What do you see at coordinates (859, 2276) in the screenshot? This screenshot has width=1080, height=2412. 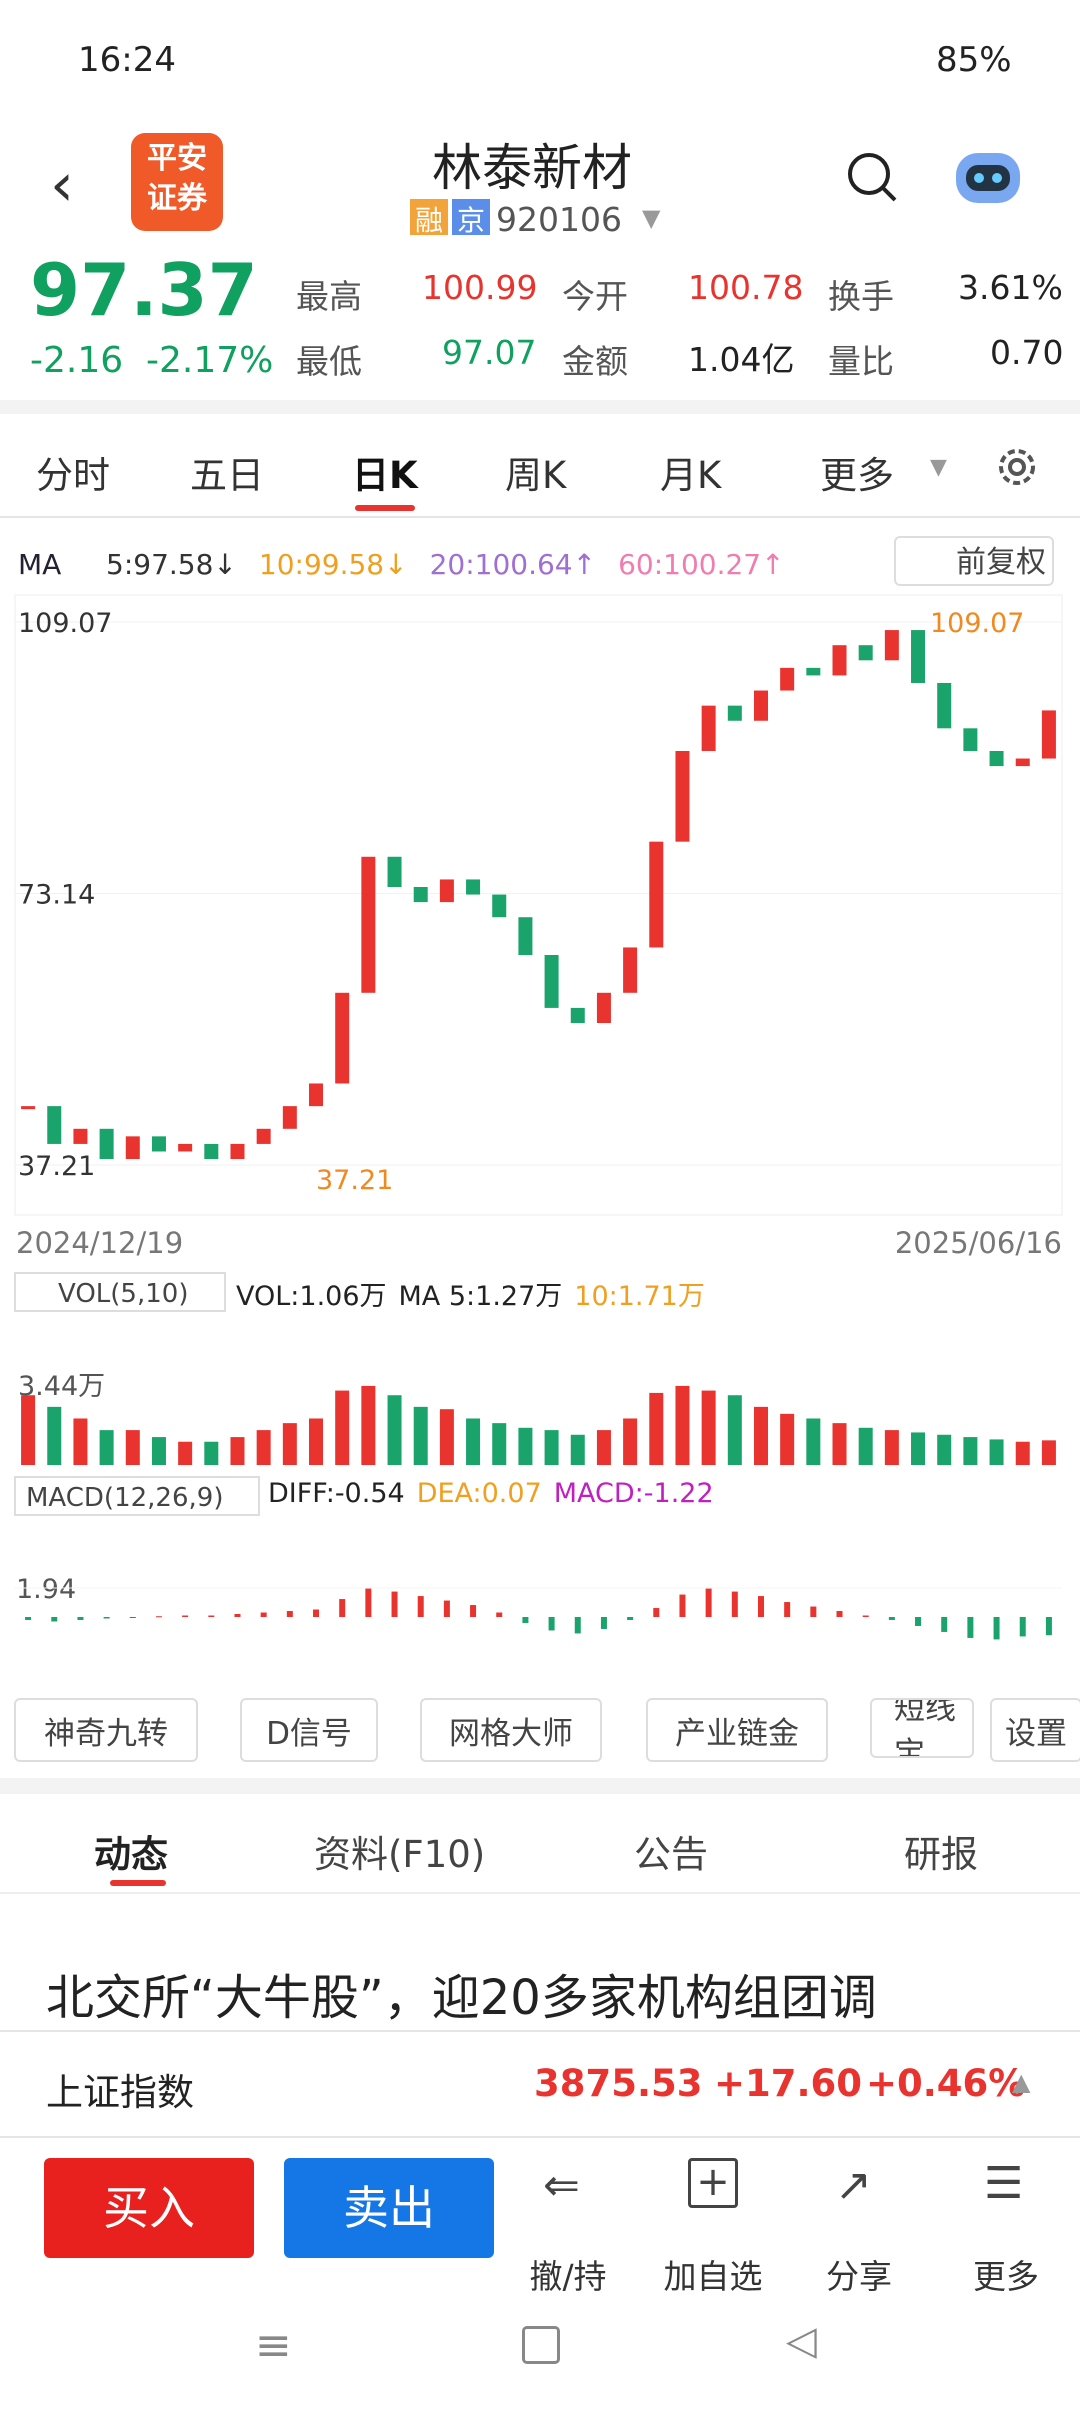 I see `action-item: 分享` at bounding box center [859, 2276].